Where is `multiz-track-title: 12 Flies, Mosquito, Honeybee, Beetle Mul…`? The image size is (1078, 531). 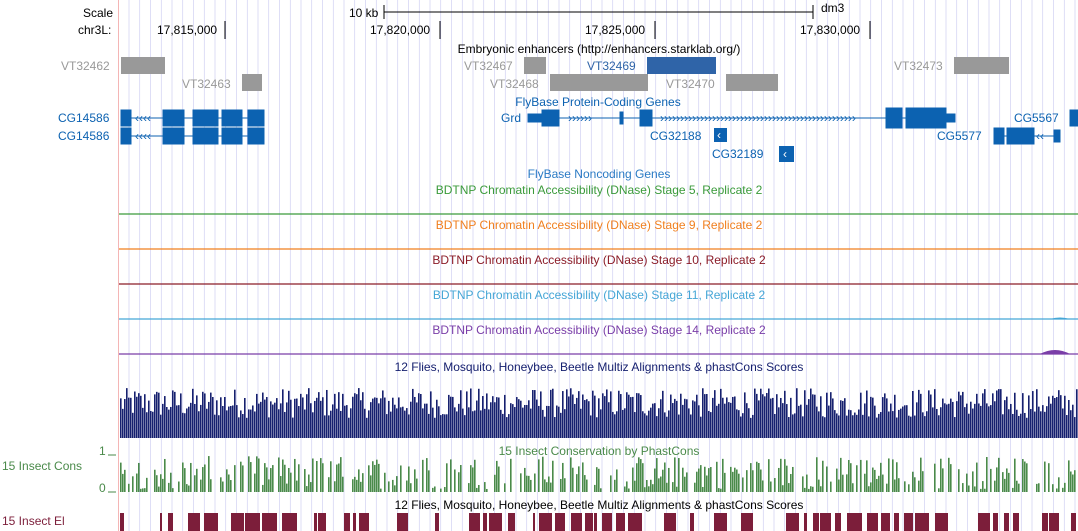 multiz-track-title: 12 Flies, Mosquito, Honeybee, Beetle Mul… is located at coordinates (599, 367).